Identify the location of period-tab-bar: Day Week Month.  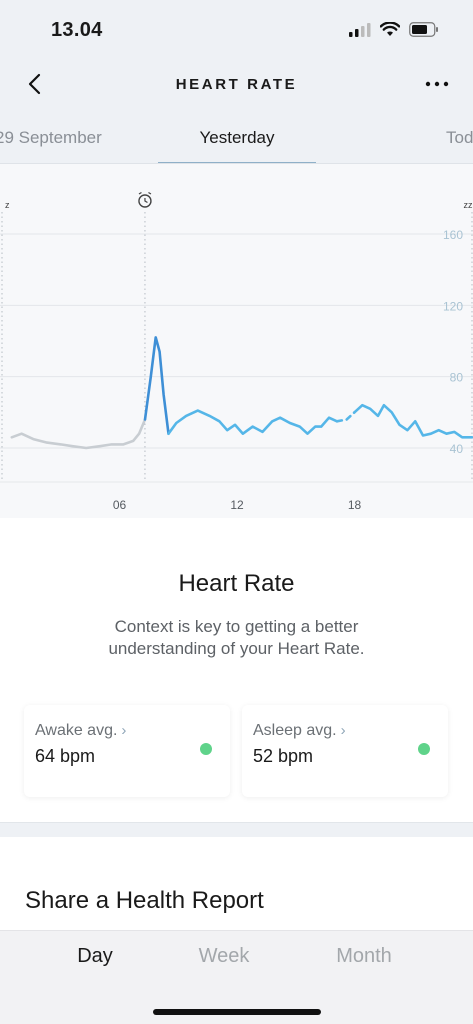
(236, 977).